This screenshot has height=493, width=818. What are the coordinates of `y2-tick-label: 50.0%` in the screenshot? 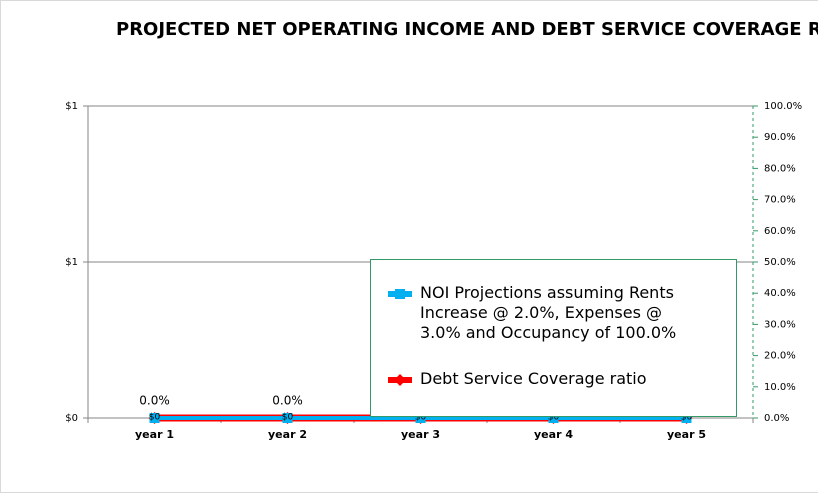 It's located at (780, 262).